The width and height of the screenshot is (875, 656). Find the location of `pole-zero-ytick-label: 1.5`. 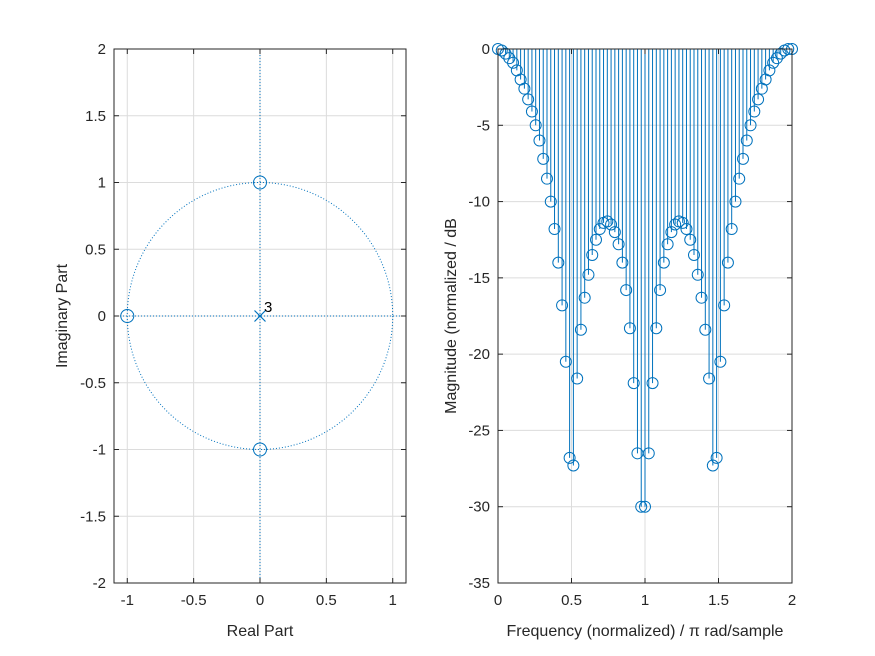

pole-zero-ytick-label: 1.5 is located at coordinates (95, 116).